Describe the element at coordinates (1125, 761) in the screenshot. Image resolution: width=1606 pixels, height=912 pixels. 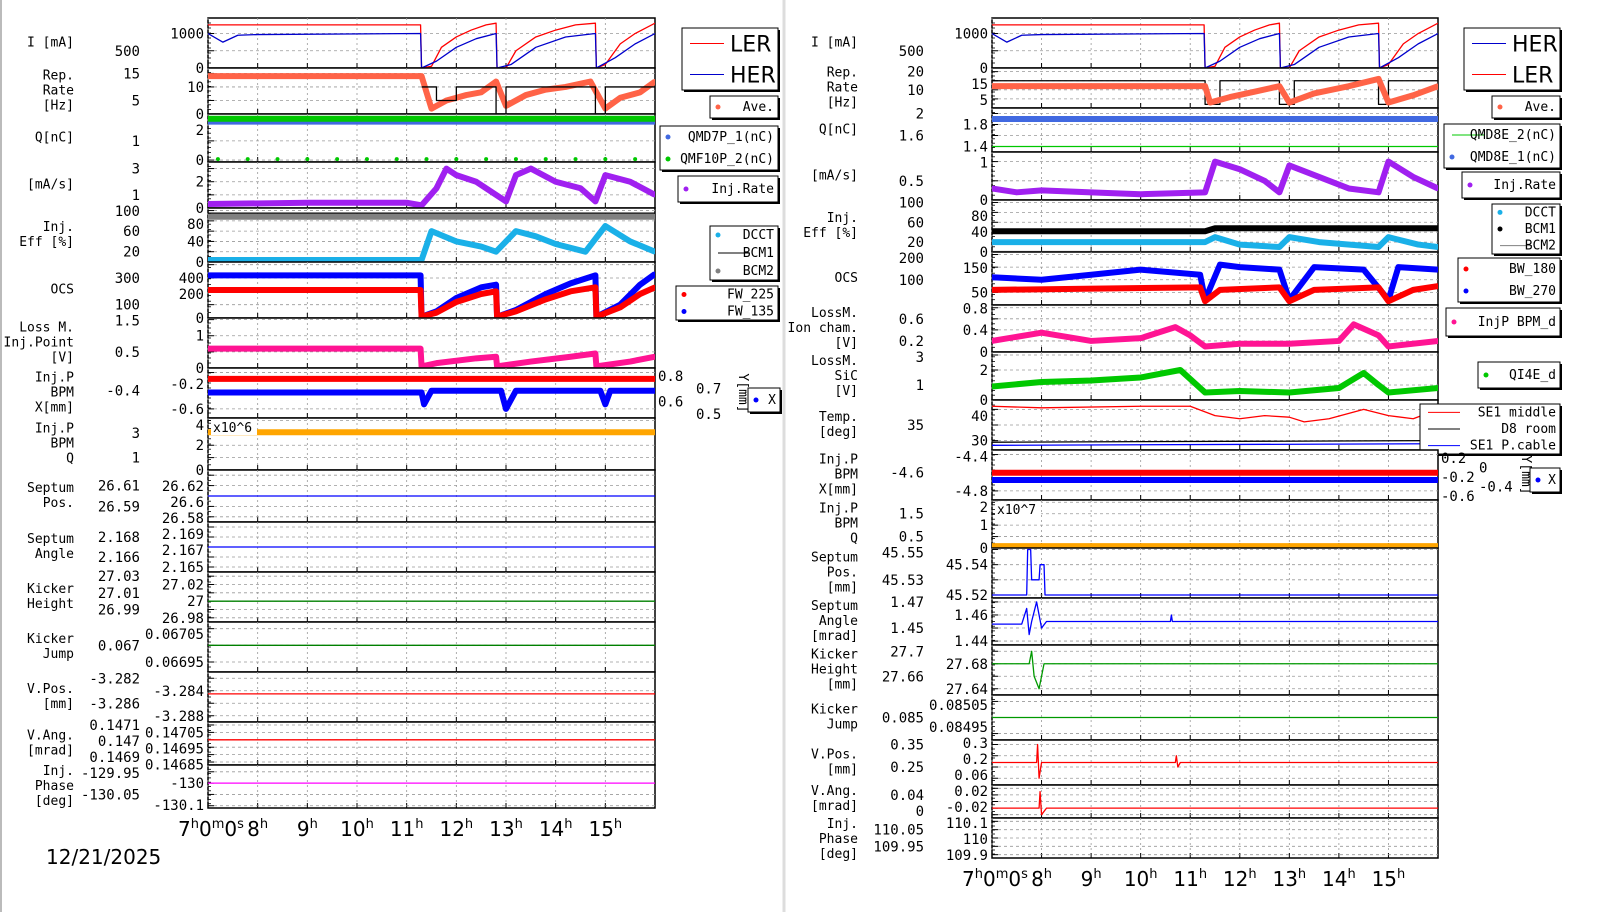
I see `panel: 0.2 0.25 0.3 0.35 V.Pos.[mm]` at that location.